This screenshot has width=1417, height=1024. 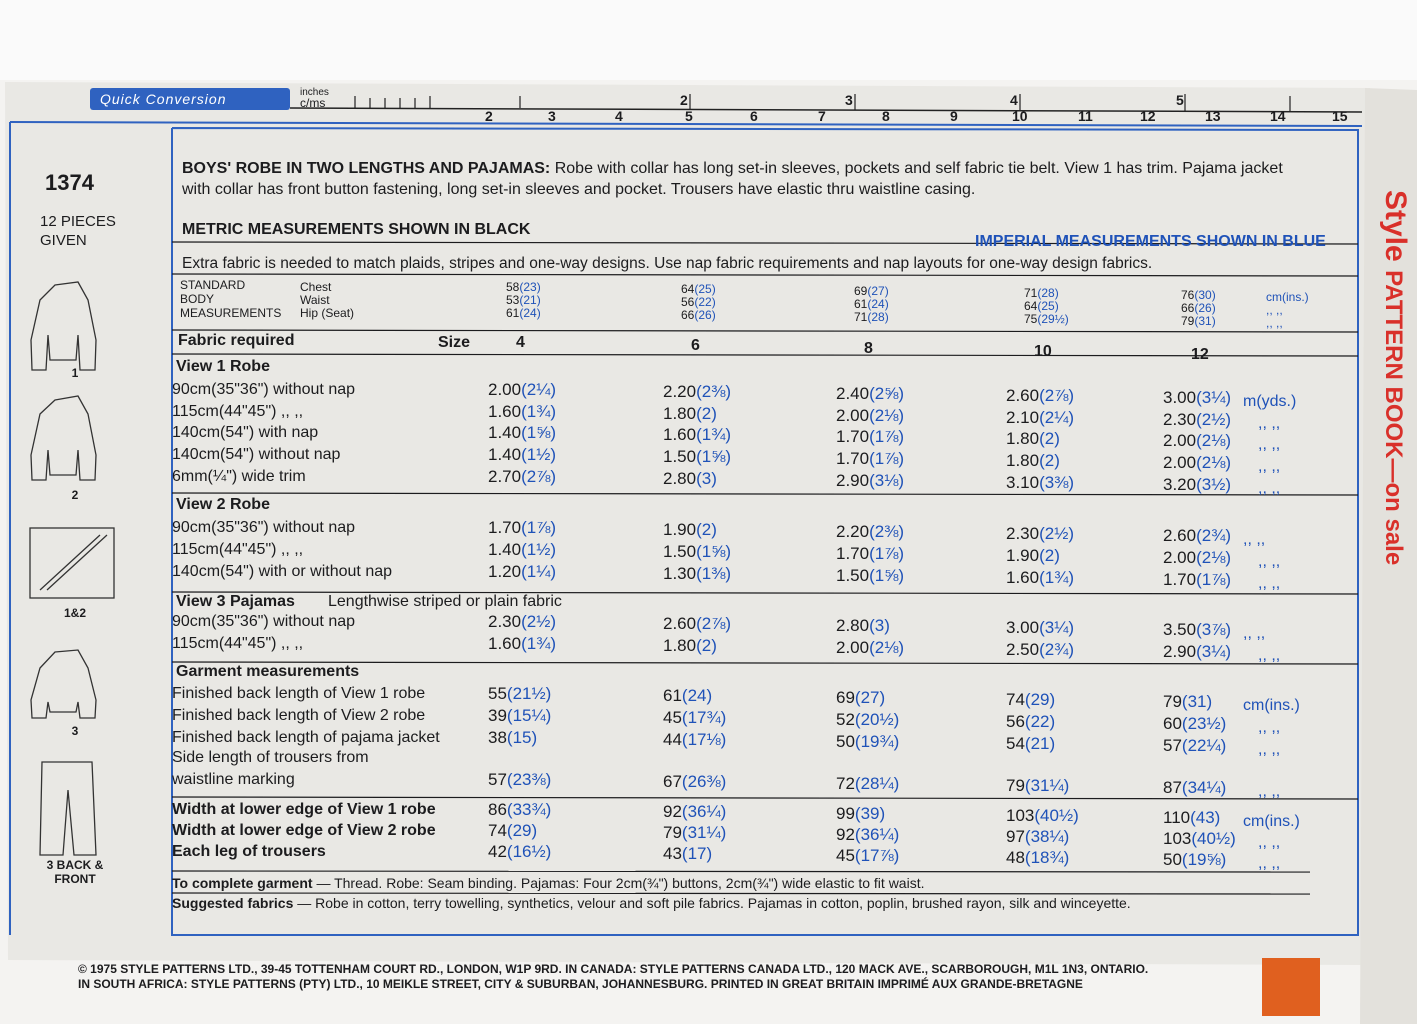 What do you see at coordinates (1057, 417) in the screenshot?
I see `imperial-value: (2¼)` at bounding box center [1057, 417].